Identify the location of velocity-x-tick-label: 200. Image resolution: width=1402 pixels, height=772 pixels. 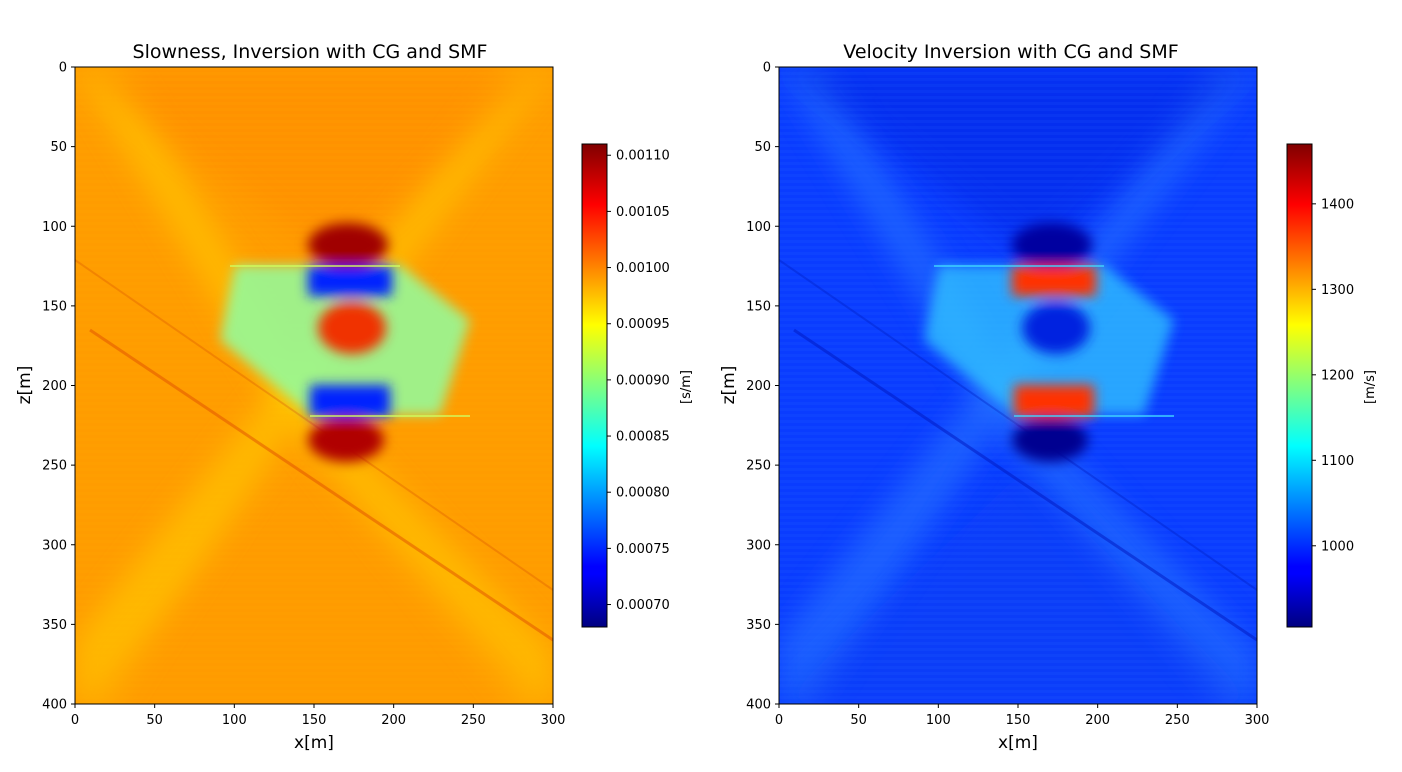
(1097, 720).